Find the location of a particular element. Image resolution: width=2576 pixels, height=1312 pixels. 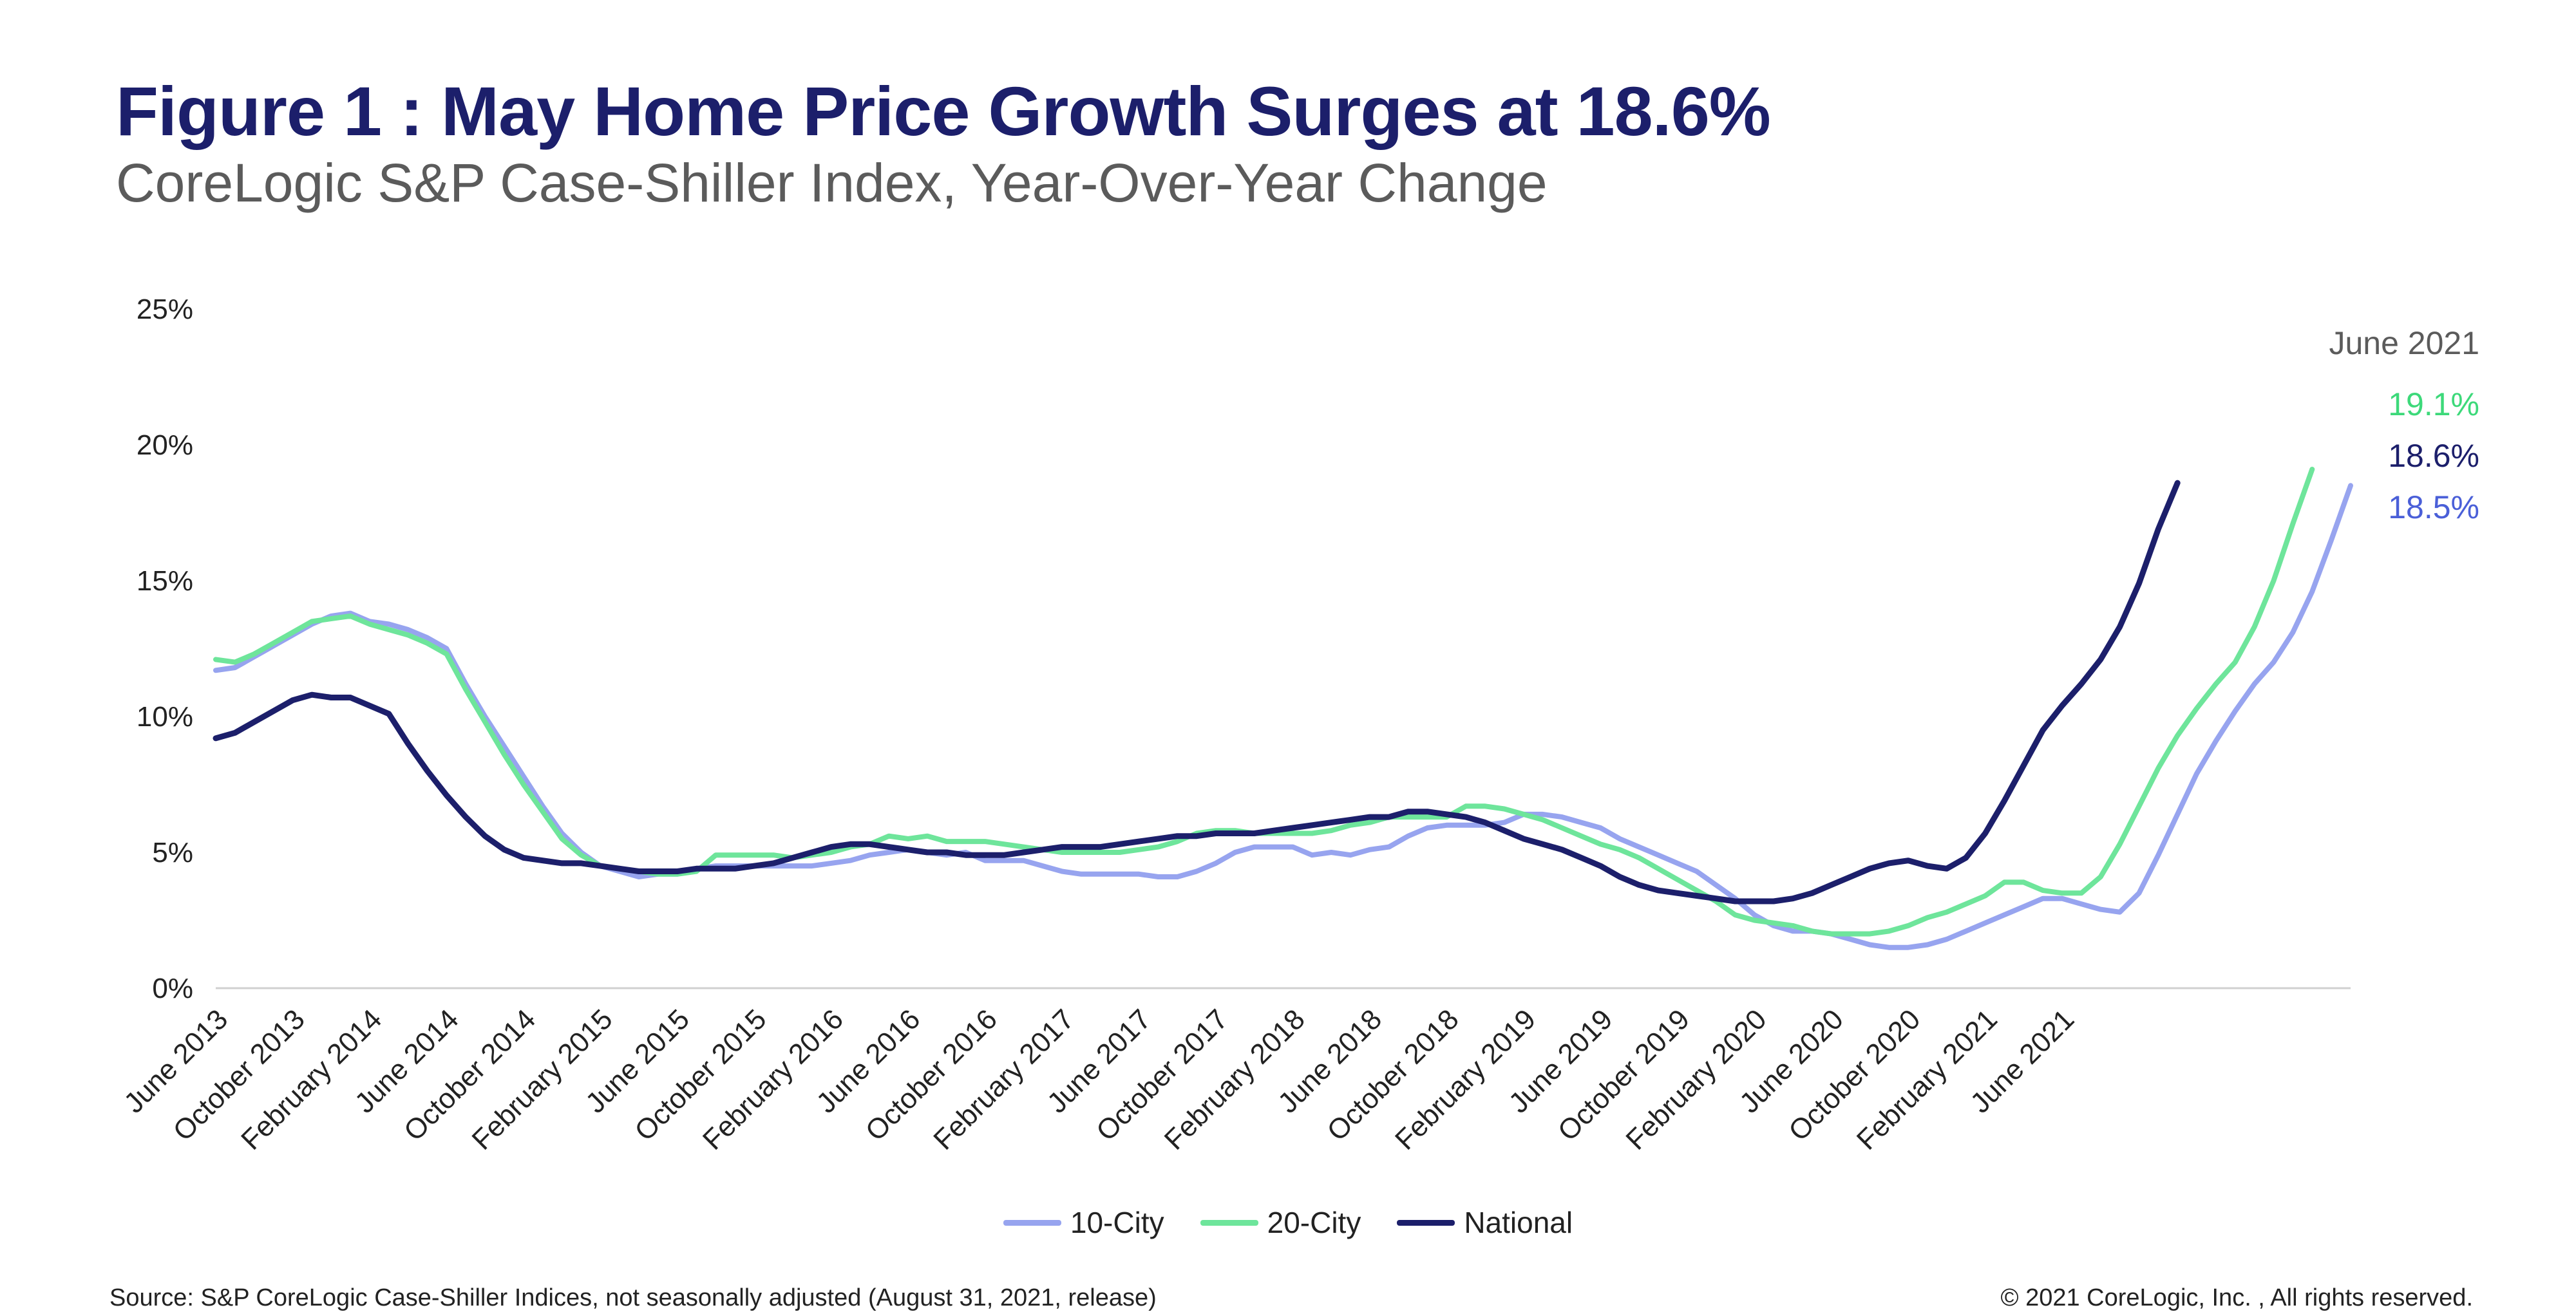

y-tick-label: 10% is located at coordinates (165, 717).